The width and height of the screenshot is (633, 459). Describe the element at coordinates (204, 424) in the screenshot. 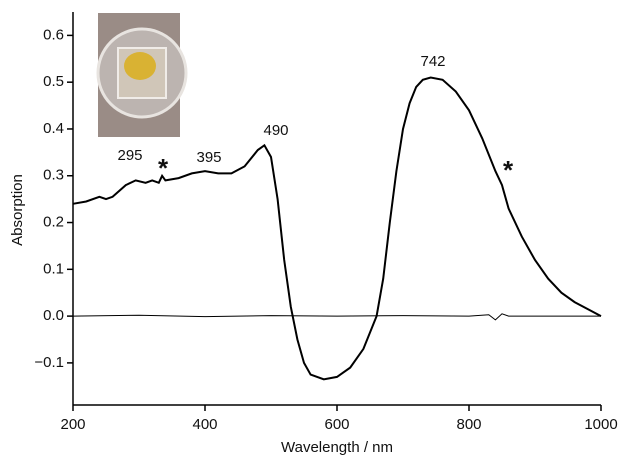

I see `x-tick-label: 400` at that location.